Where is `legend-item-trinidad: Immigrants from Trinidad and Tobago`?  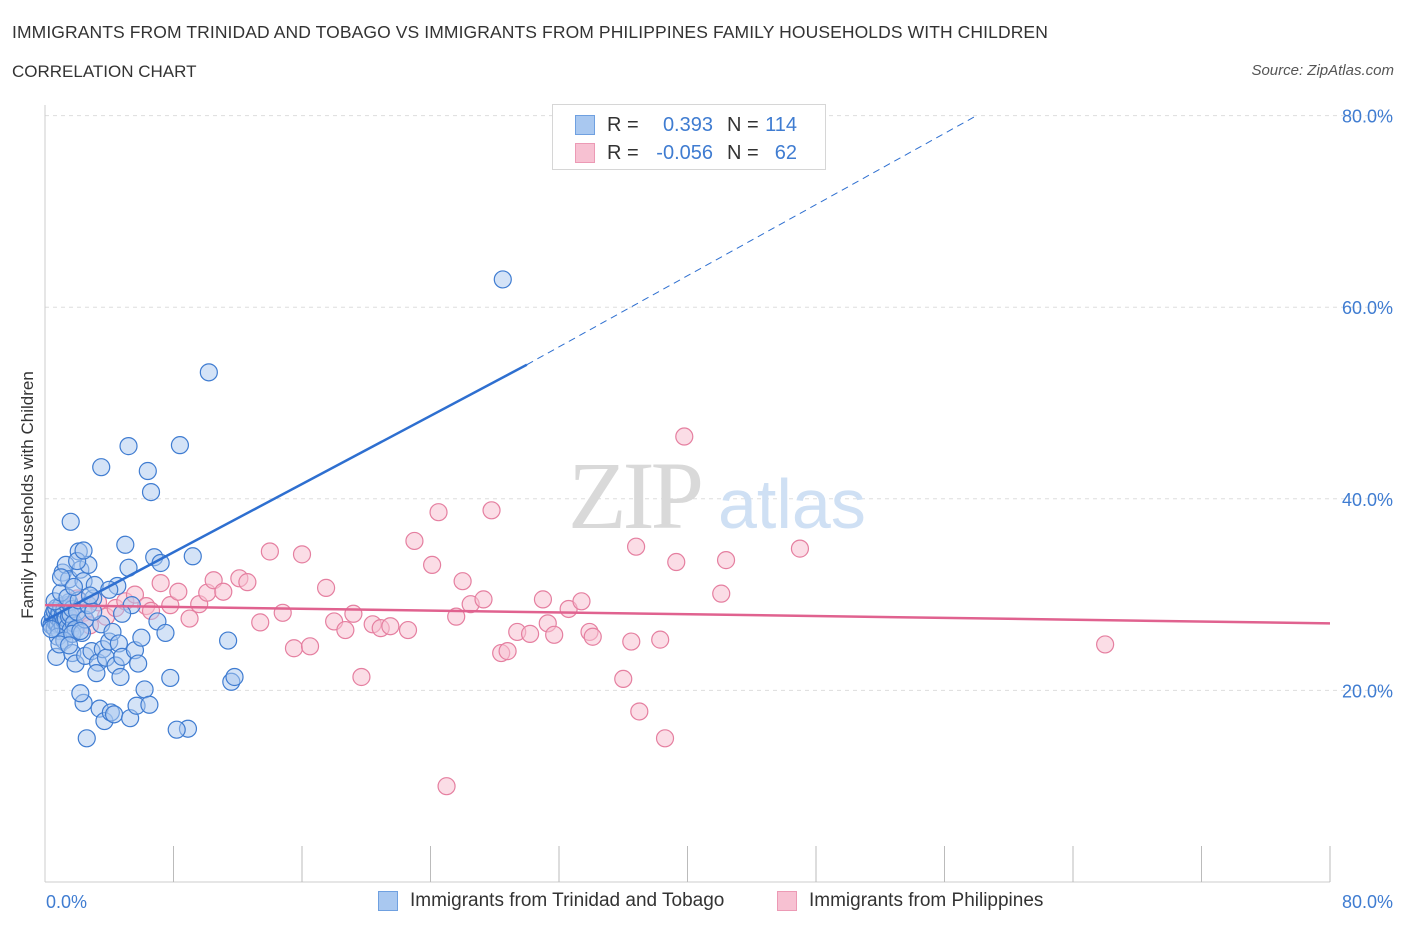 legend-item-trinidad: Immigrants from Trinidad and Tobago is located at coordinates (551, 901).